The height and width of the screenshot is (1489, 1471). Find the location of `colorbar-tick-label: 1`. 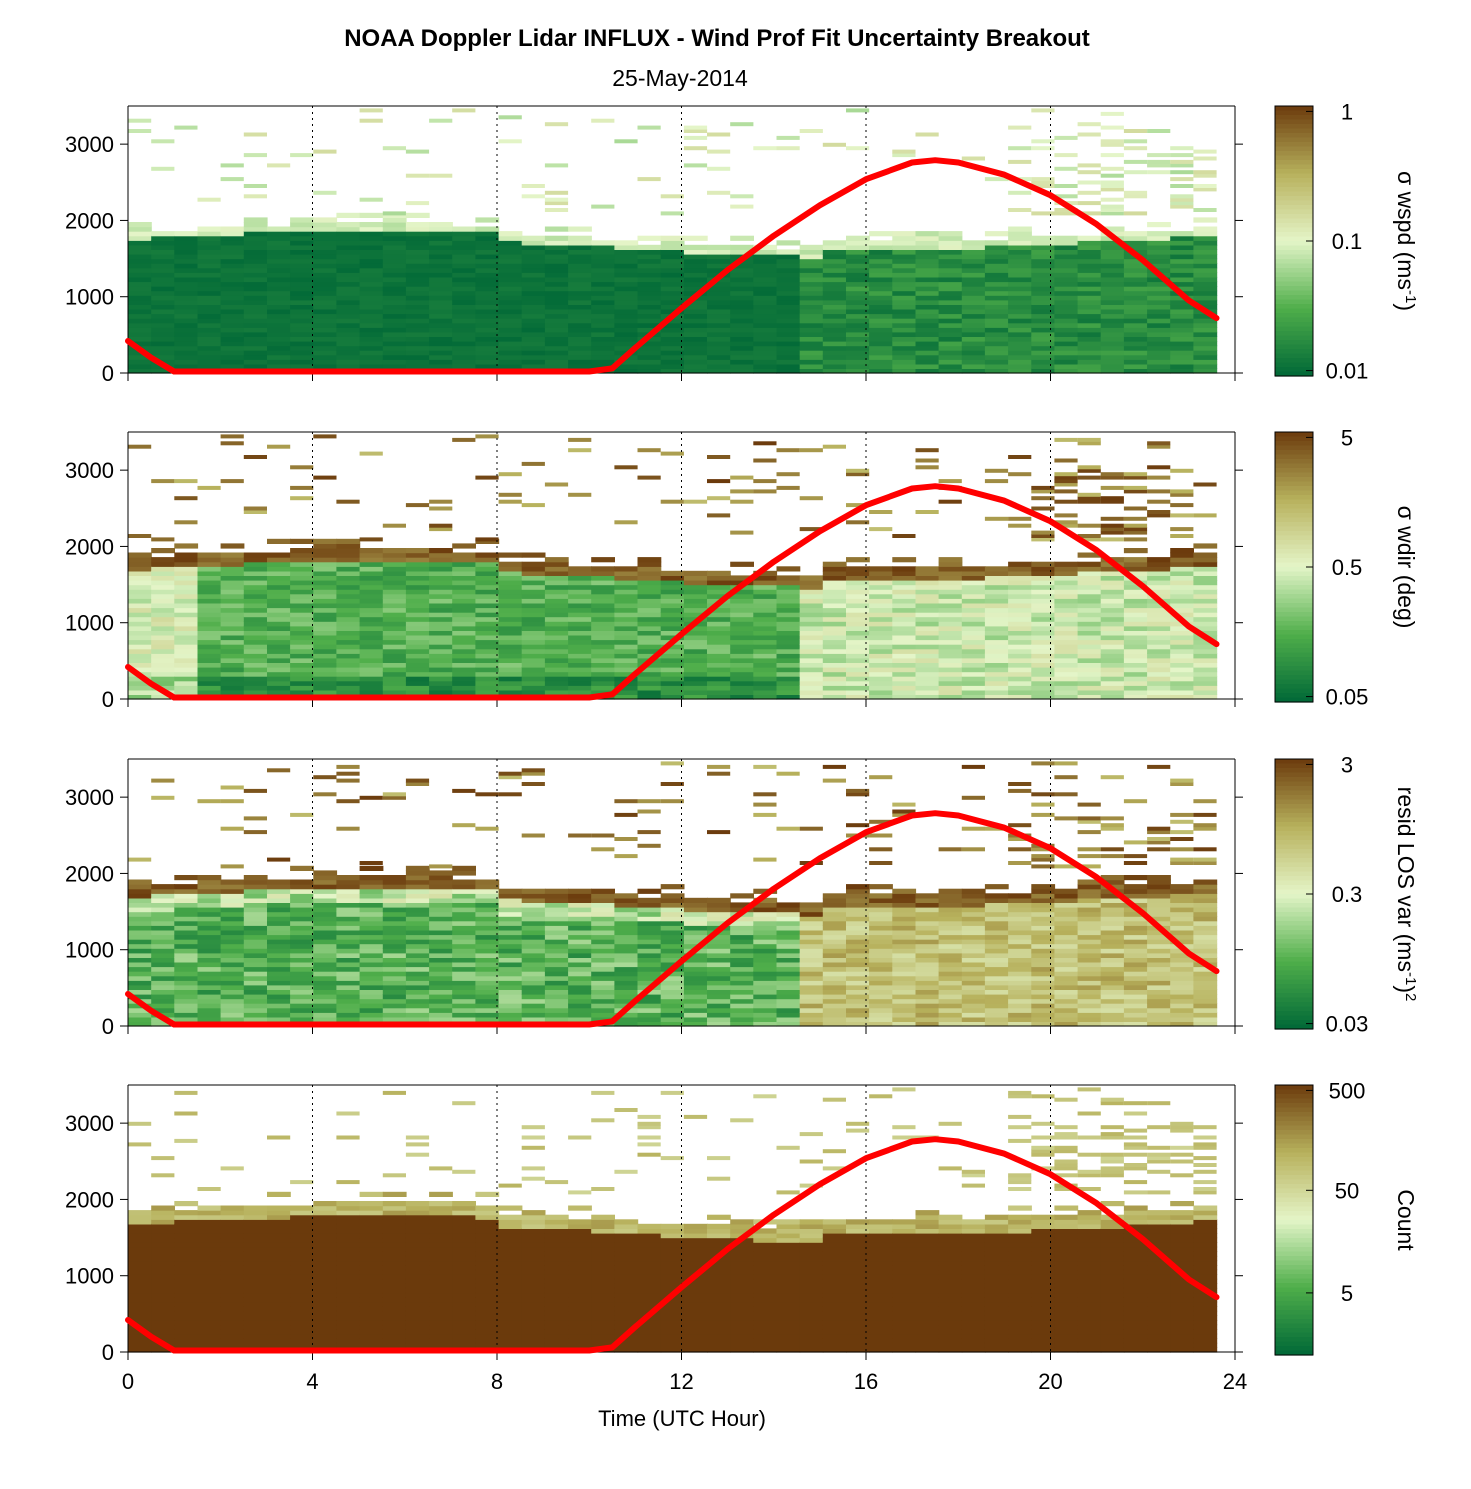

colorbar-tick-label: 1 is located at coordinates (1347, 111).